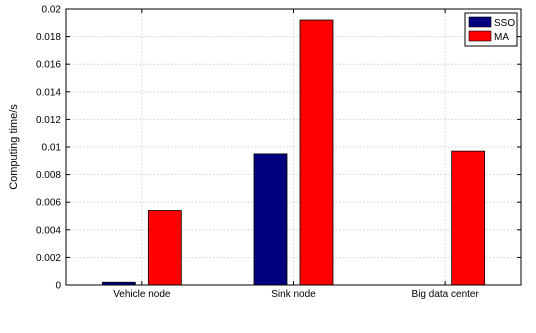 The image size is (536, 333). Describe the element at coordinates (48, 203) in the screenshot. I see `y-tick-label: 0.006` at that location.